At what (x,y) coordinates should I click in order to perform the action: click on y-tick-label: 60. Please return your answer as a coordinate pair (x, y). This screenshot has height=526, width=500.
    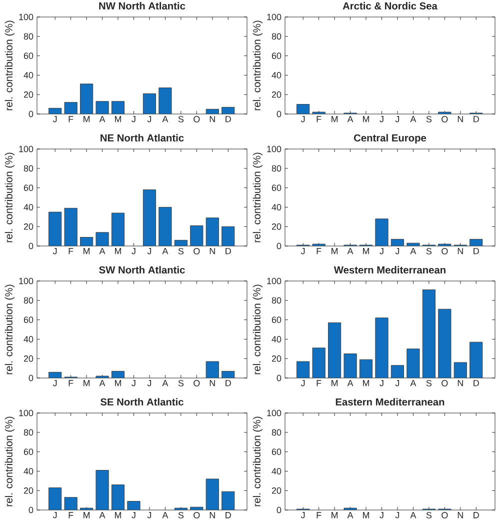
    Looking at the image, I should click on (277, 451).